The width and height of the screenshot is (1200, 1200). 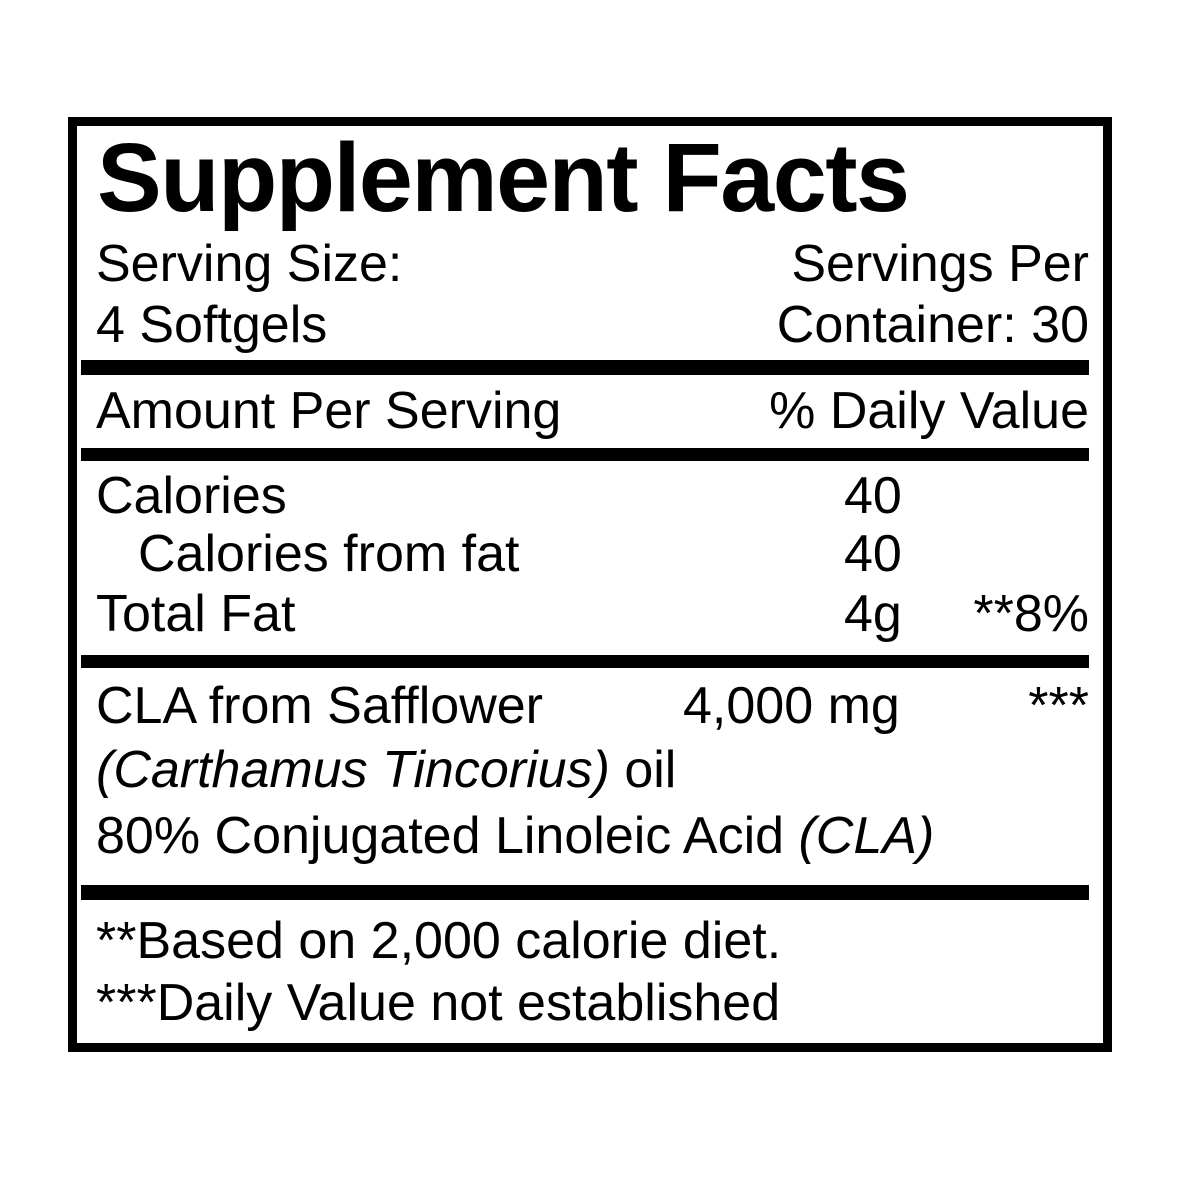 What do you see at coordinates (329, 411) in the screenshot?
I see `amount-per-serving-header: Amount Per Serving` at bounding box center [329, 411].